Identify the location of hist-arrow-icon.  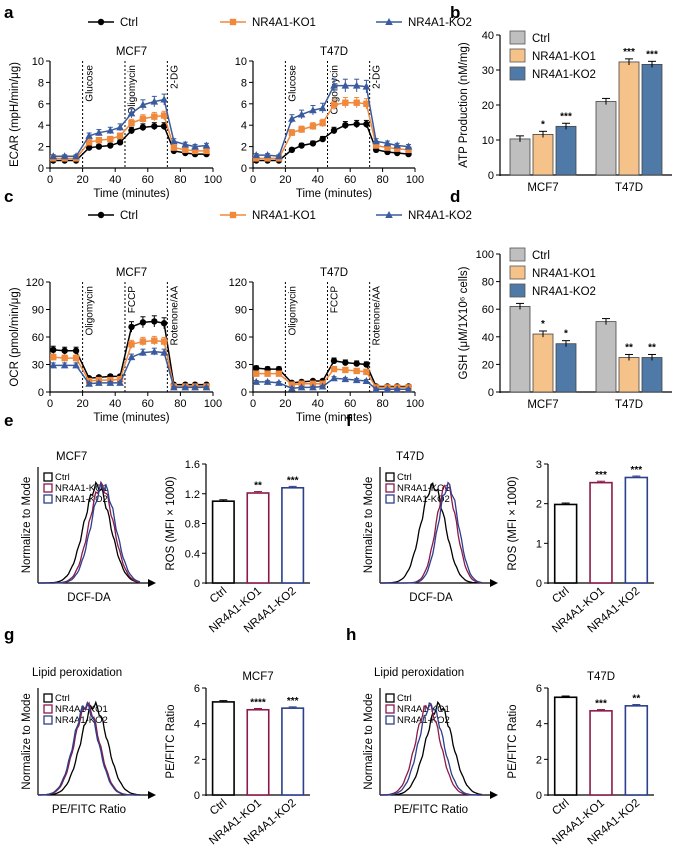
(494, 583).